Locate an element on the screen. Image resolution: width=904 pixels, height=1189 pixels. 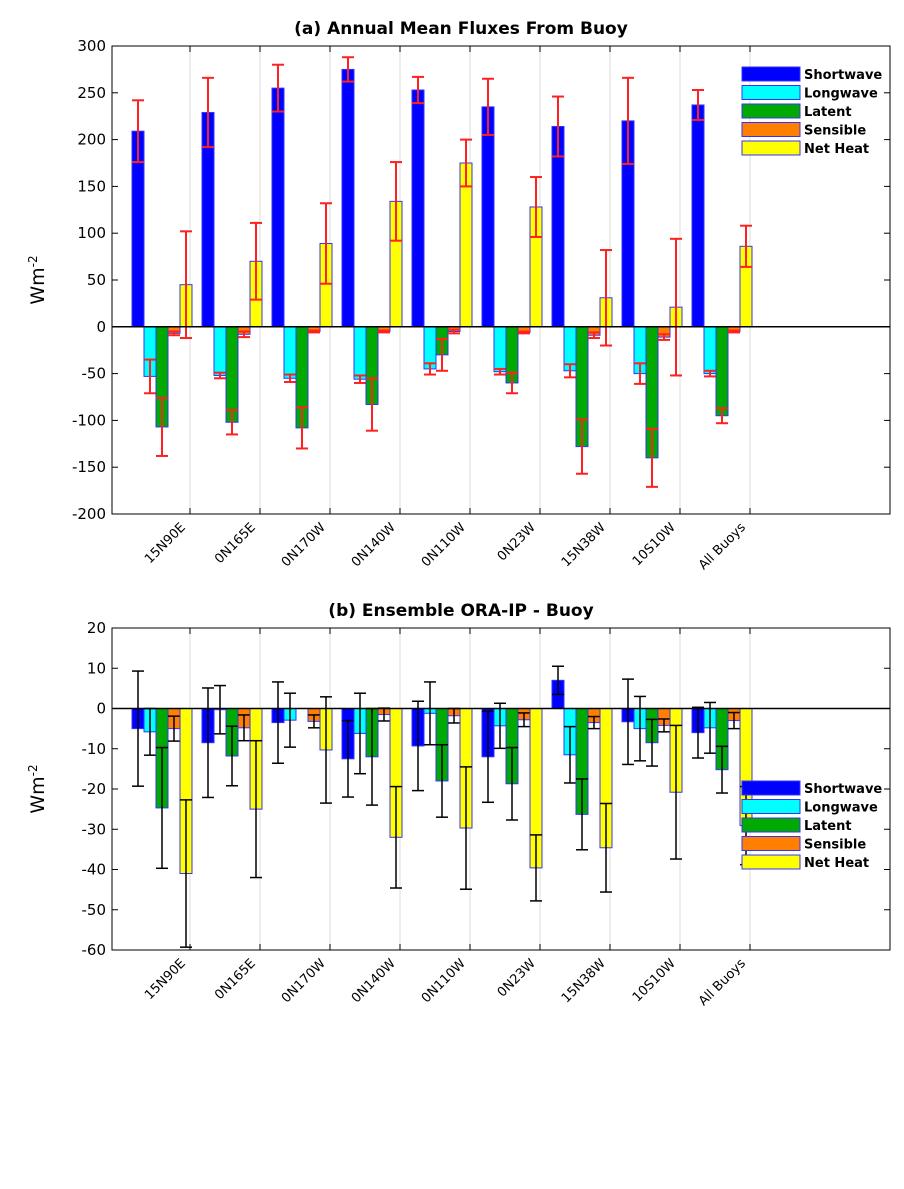
legend-label: Latent is located at coordinates (828, 112).